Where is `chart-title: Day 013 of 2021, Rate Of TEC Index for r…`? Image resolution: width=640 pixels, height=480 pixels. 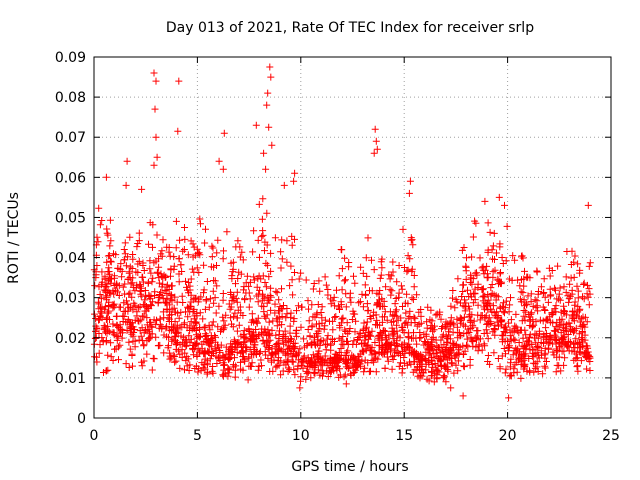 chart-title: Day 013 of 2021, Rate Of TEC Index for r… is located at coordinates (350, 28).